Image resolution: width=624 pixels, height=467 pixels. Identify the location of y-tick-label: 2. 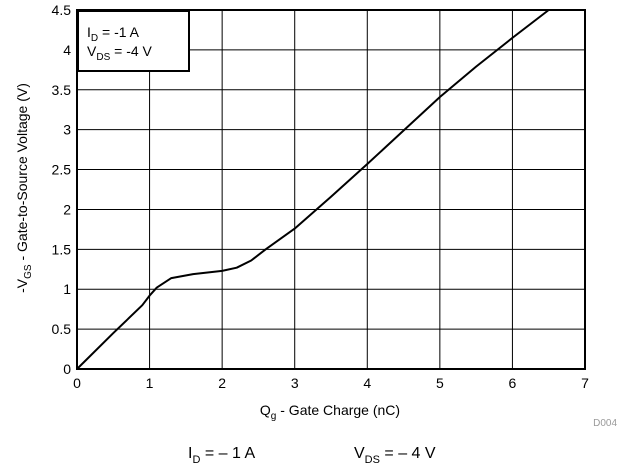
(67, 209).